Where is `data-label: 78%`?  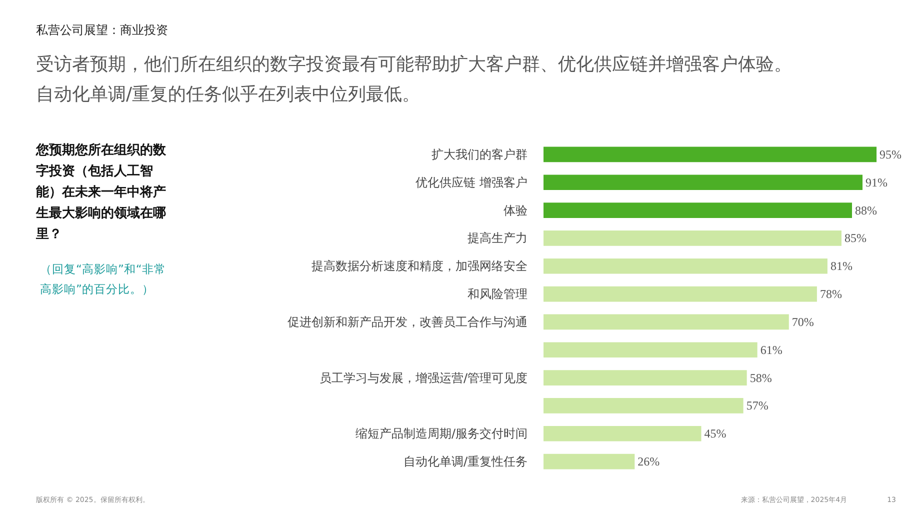 data-label: 78% is located at coordinates (831, 294).